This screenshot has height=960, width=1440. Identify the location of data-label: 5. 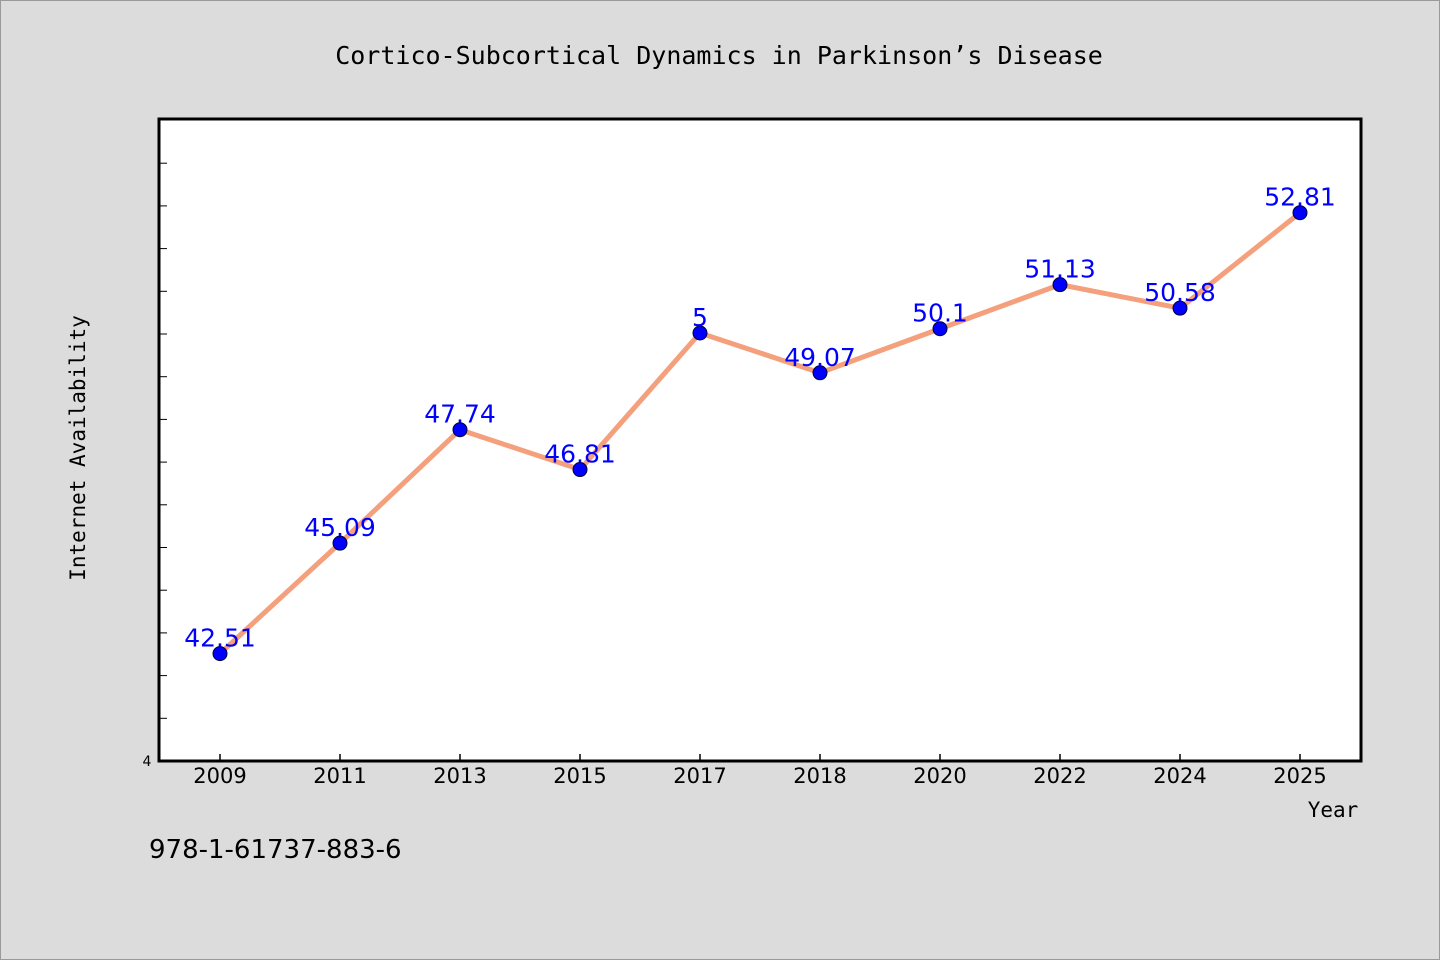
(700, 317).